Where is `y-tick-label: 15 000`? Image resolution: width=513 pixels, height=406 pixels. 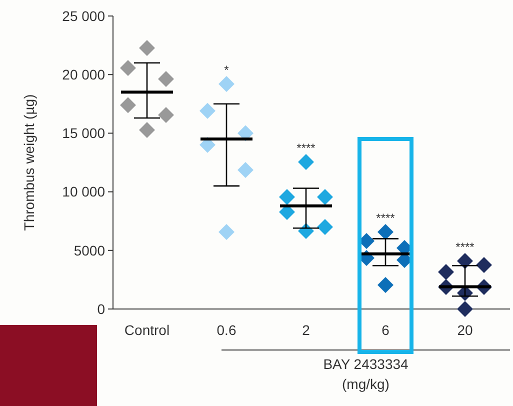
y-tick-label: 15 000 is located at coordinates (84, 133).